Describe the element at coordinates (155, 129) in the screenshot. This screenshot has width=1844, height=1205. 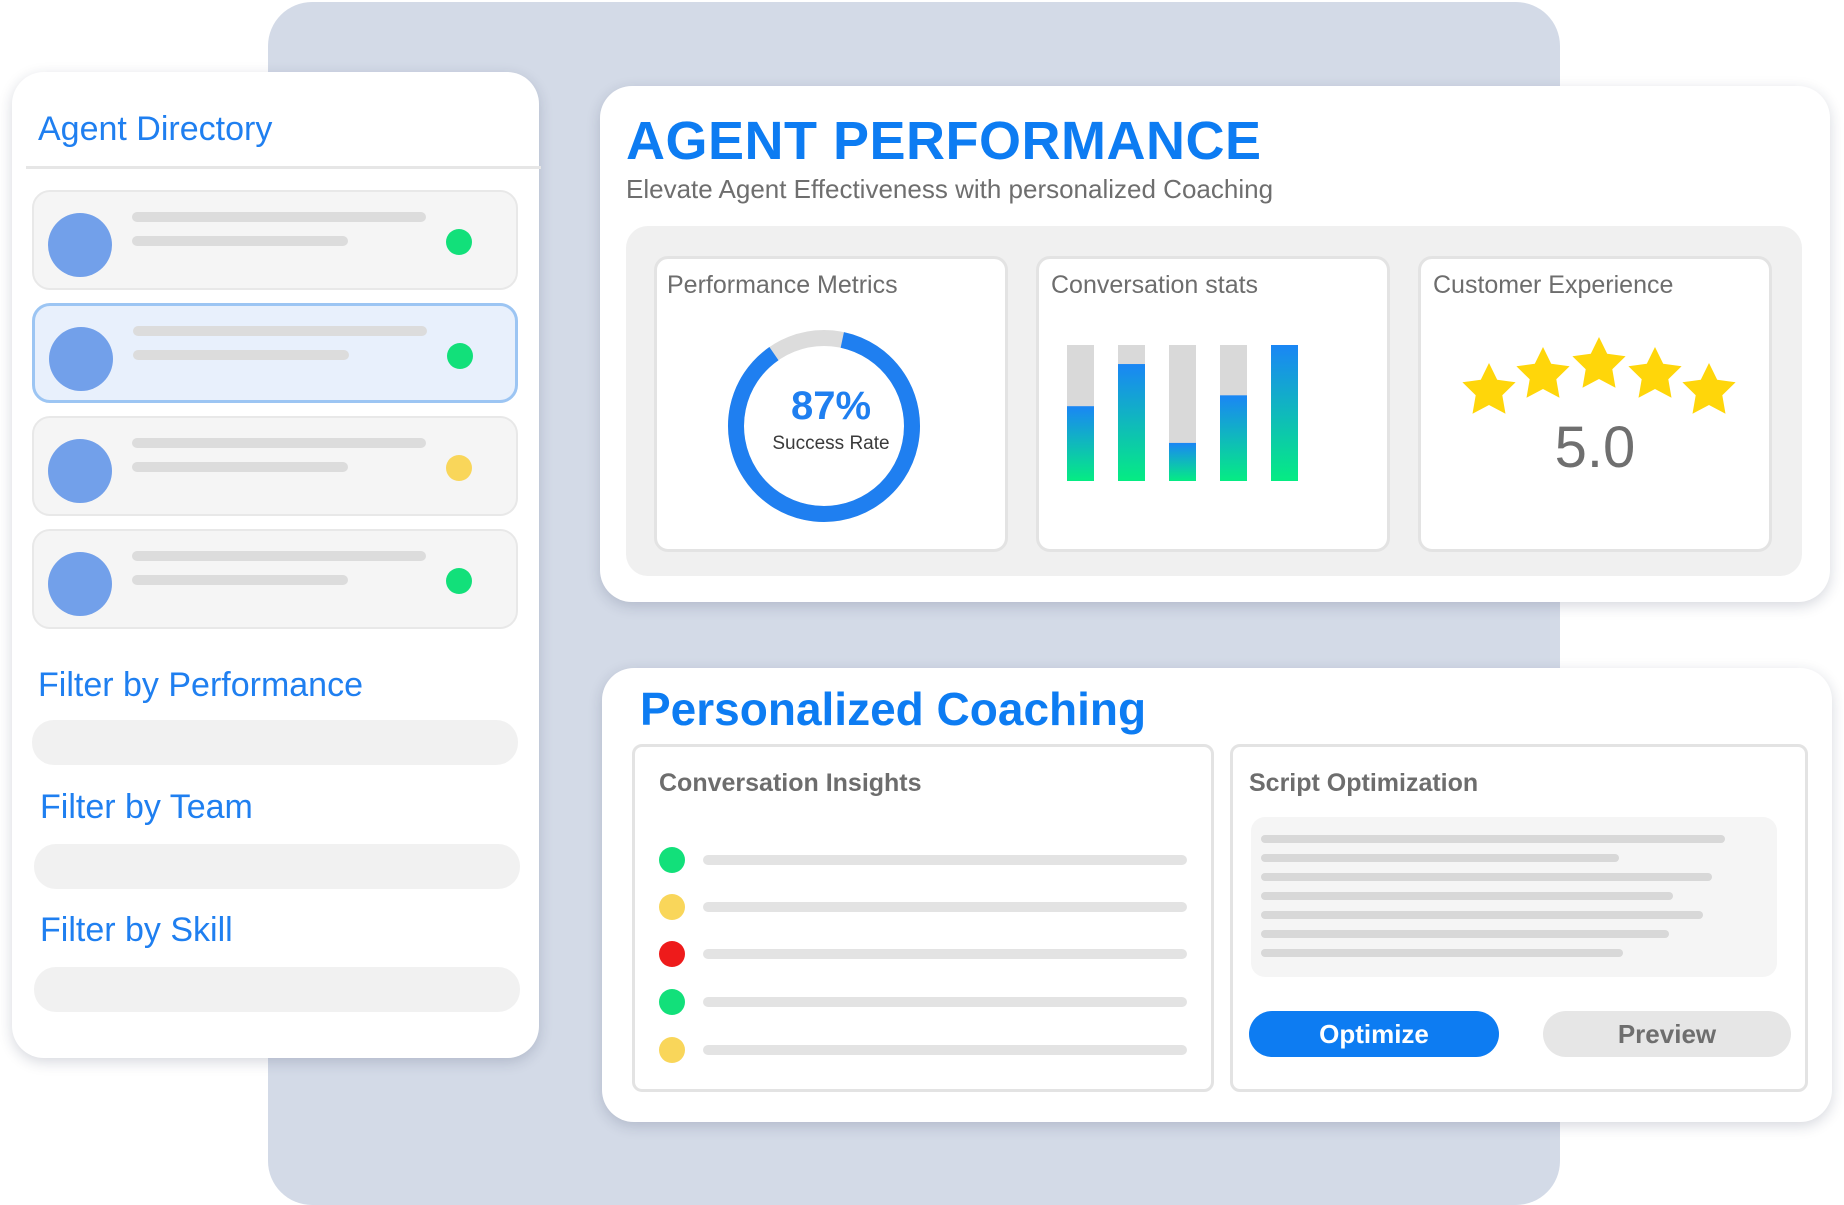
I see `agent-directory-title: Agent Directory` at that location.